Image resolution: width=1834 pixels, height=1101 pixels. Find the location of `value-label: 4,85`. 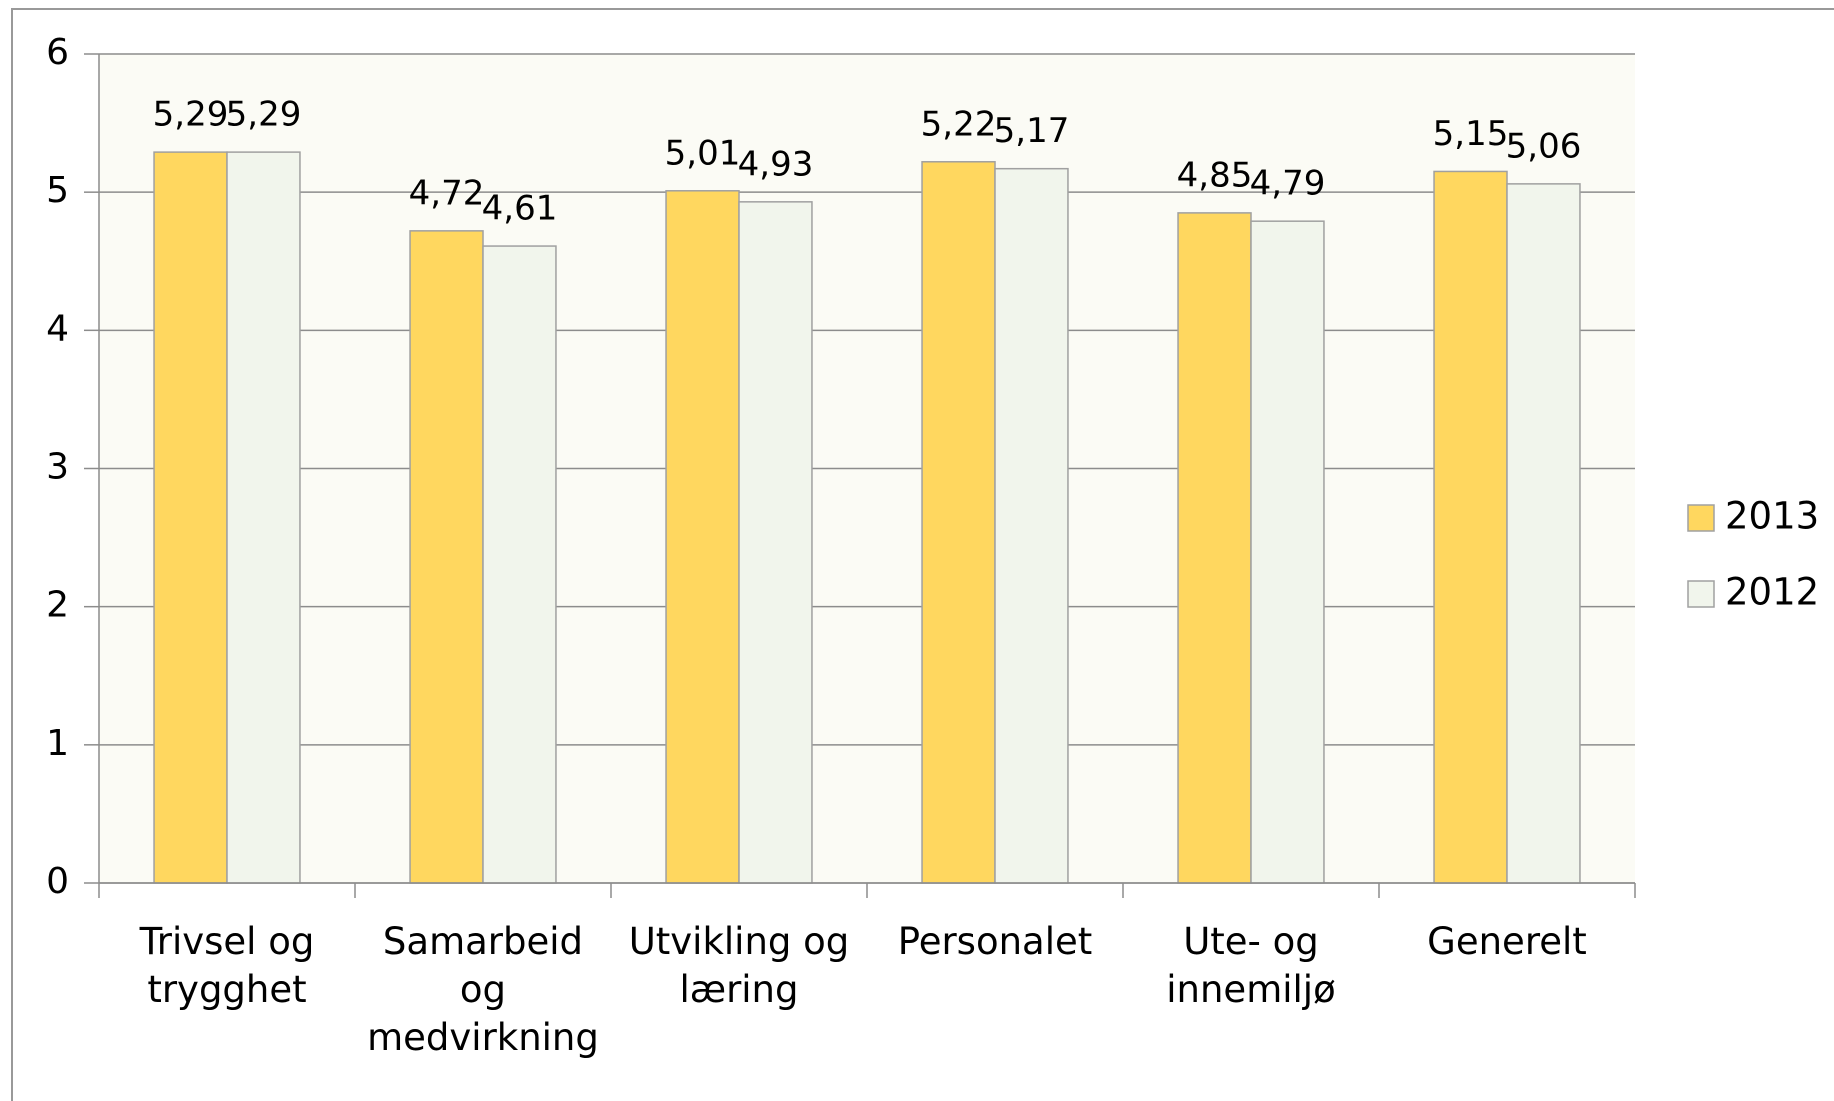

value-label: 4,85 is located at coordinates (1215, 175).